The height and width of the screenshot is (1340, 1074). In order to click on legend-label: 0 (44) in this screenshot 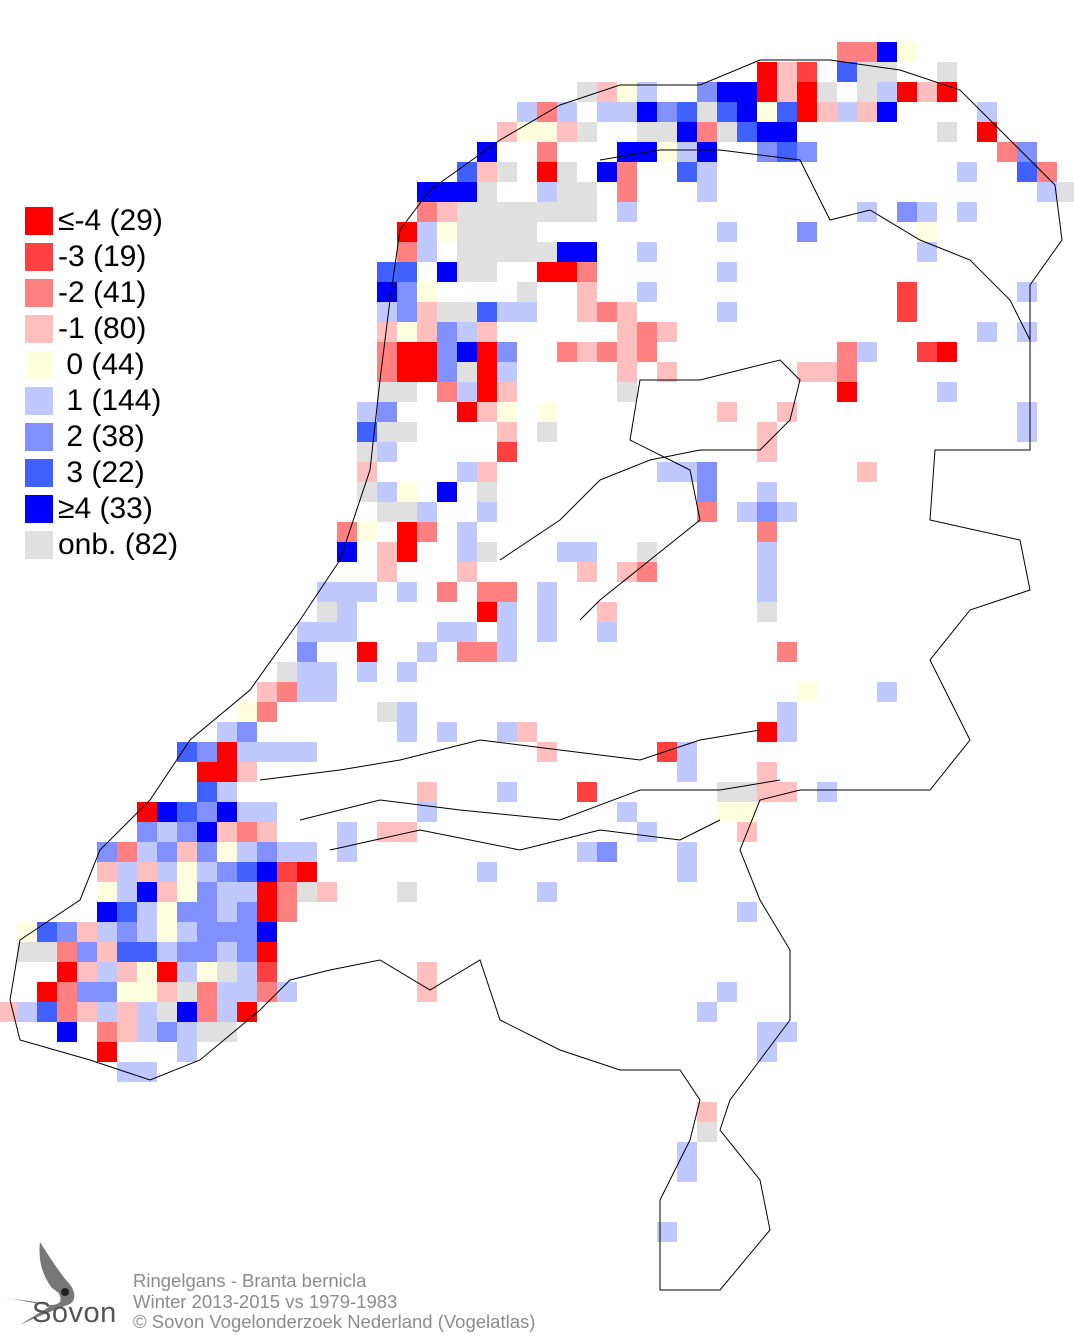, I will do `click(101, 364)`.